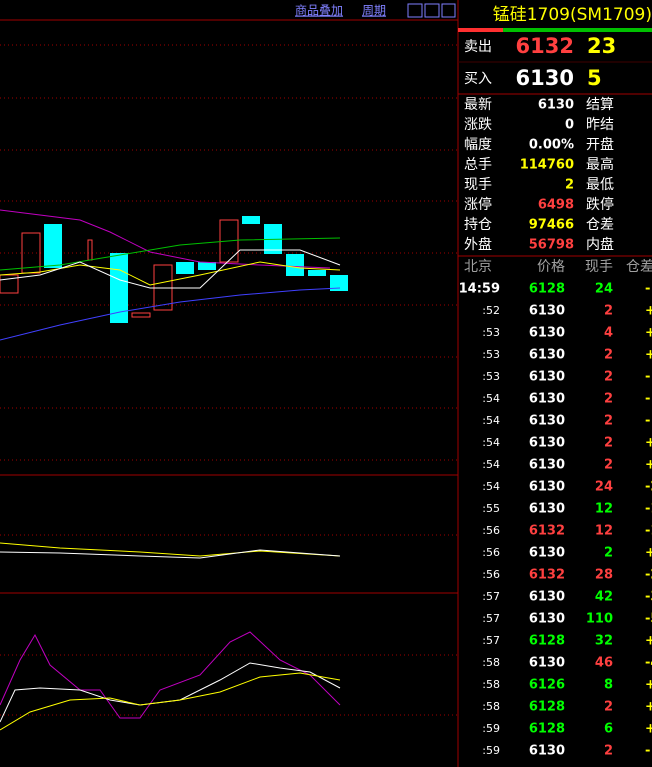  Describe the element at coordinates (569, 185) in the screenshot. I see `stat-value: 2` at that location.